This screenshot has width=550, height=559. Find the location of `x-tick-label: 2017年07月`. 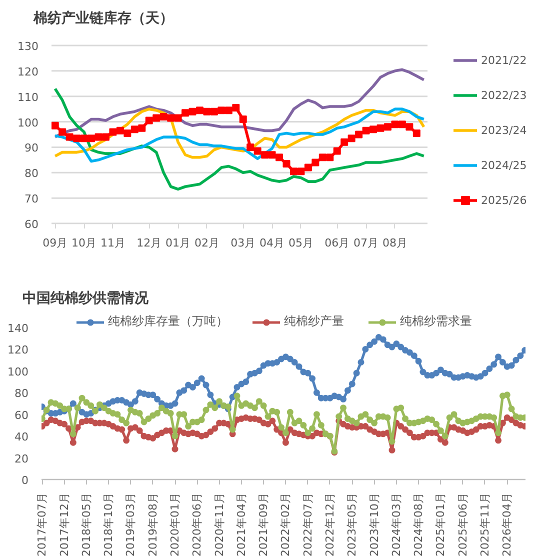

x-tick-label: 2017年07月 is located at coordinates (42, 524).